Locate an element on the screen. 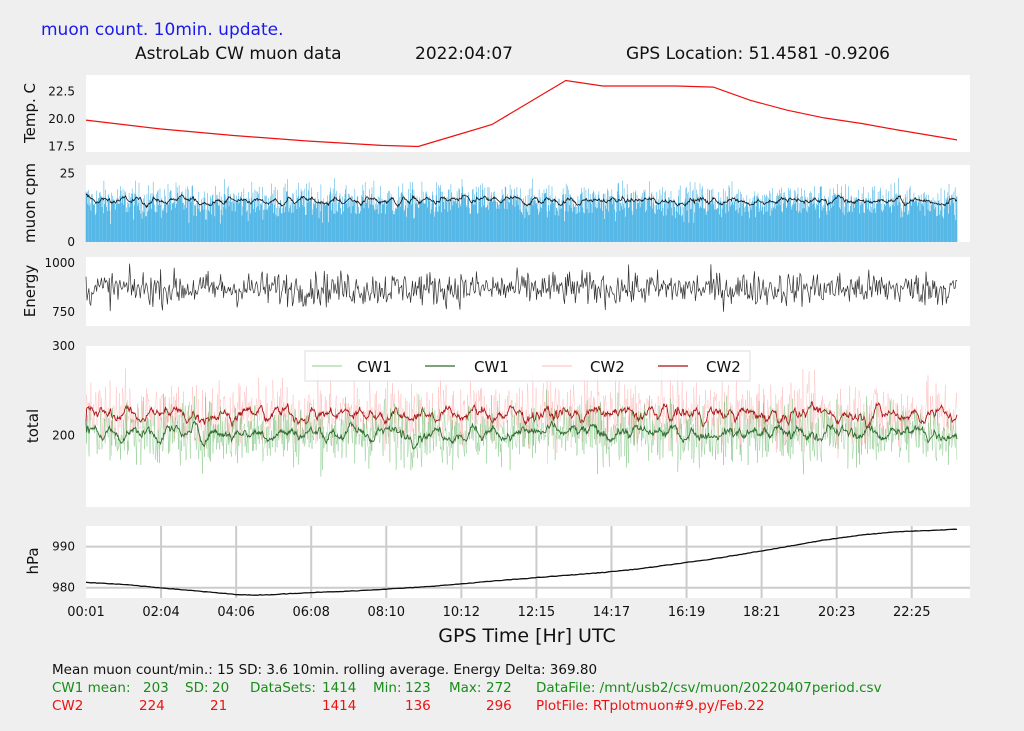 The image size is (1024, 731). ytick-label: 1000 is located at coordinates (59, 263).